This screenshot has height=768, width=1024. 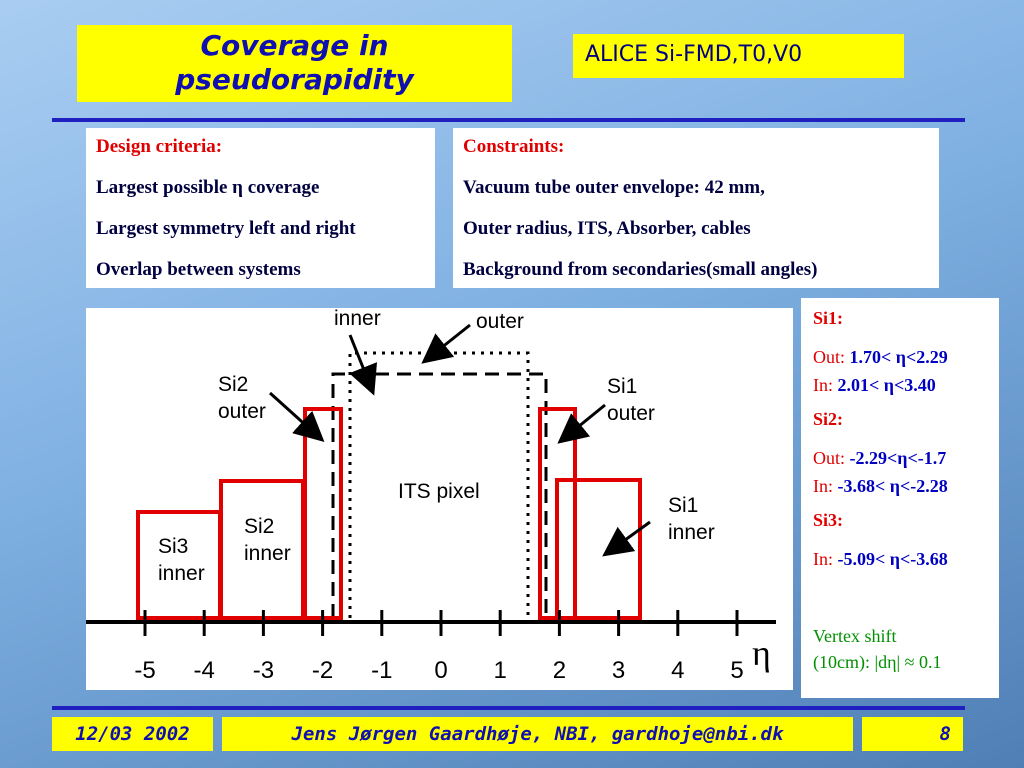 What do you see at coordinates (892, 559) in the screenshot?
I see `note-value: -5.09< η<-3.68` at bounding box center [892, 559].